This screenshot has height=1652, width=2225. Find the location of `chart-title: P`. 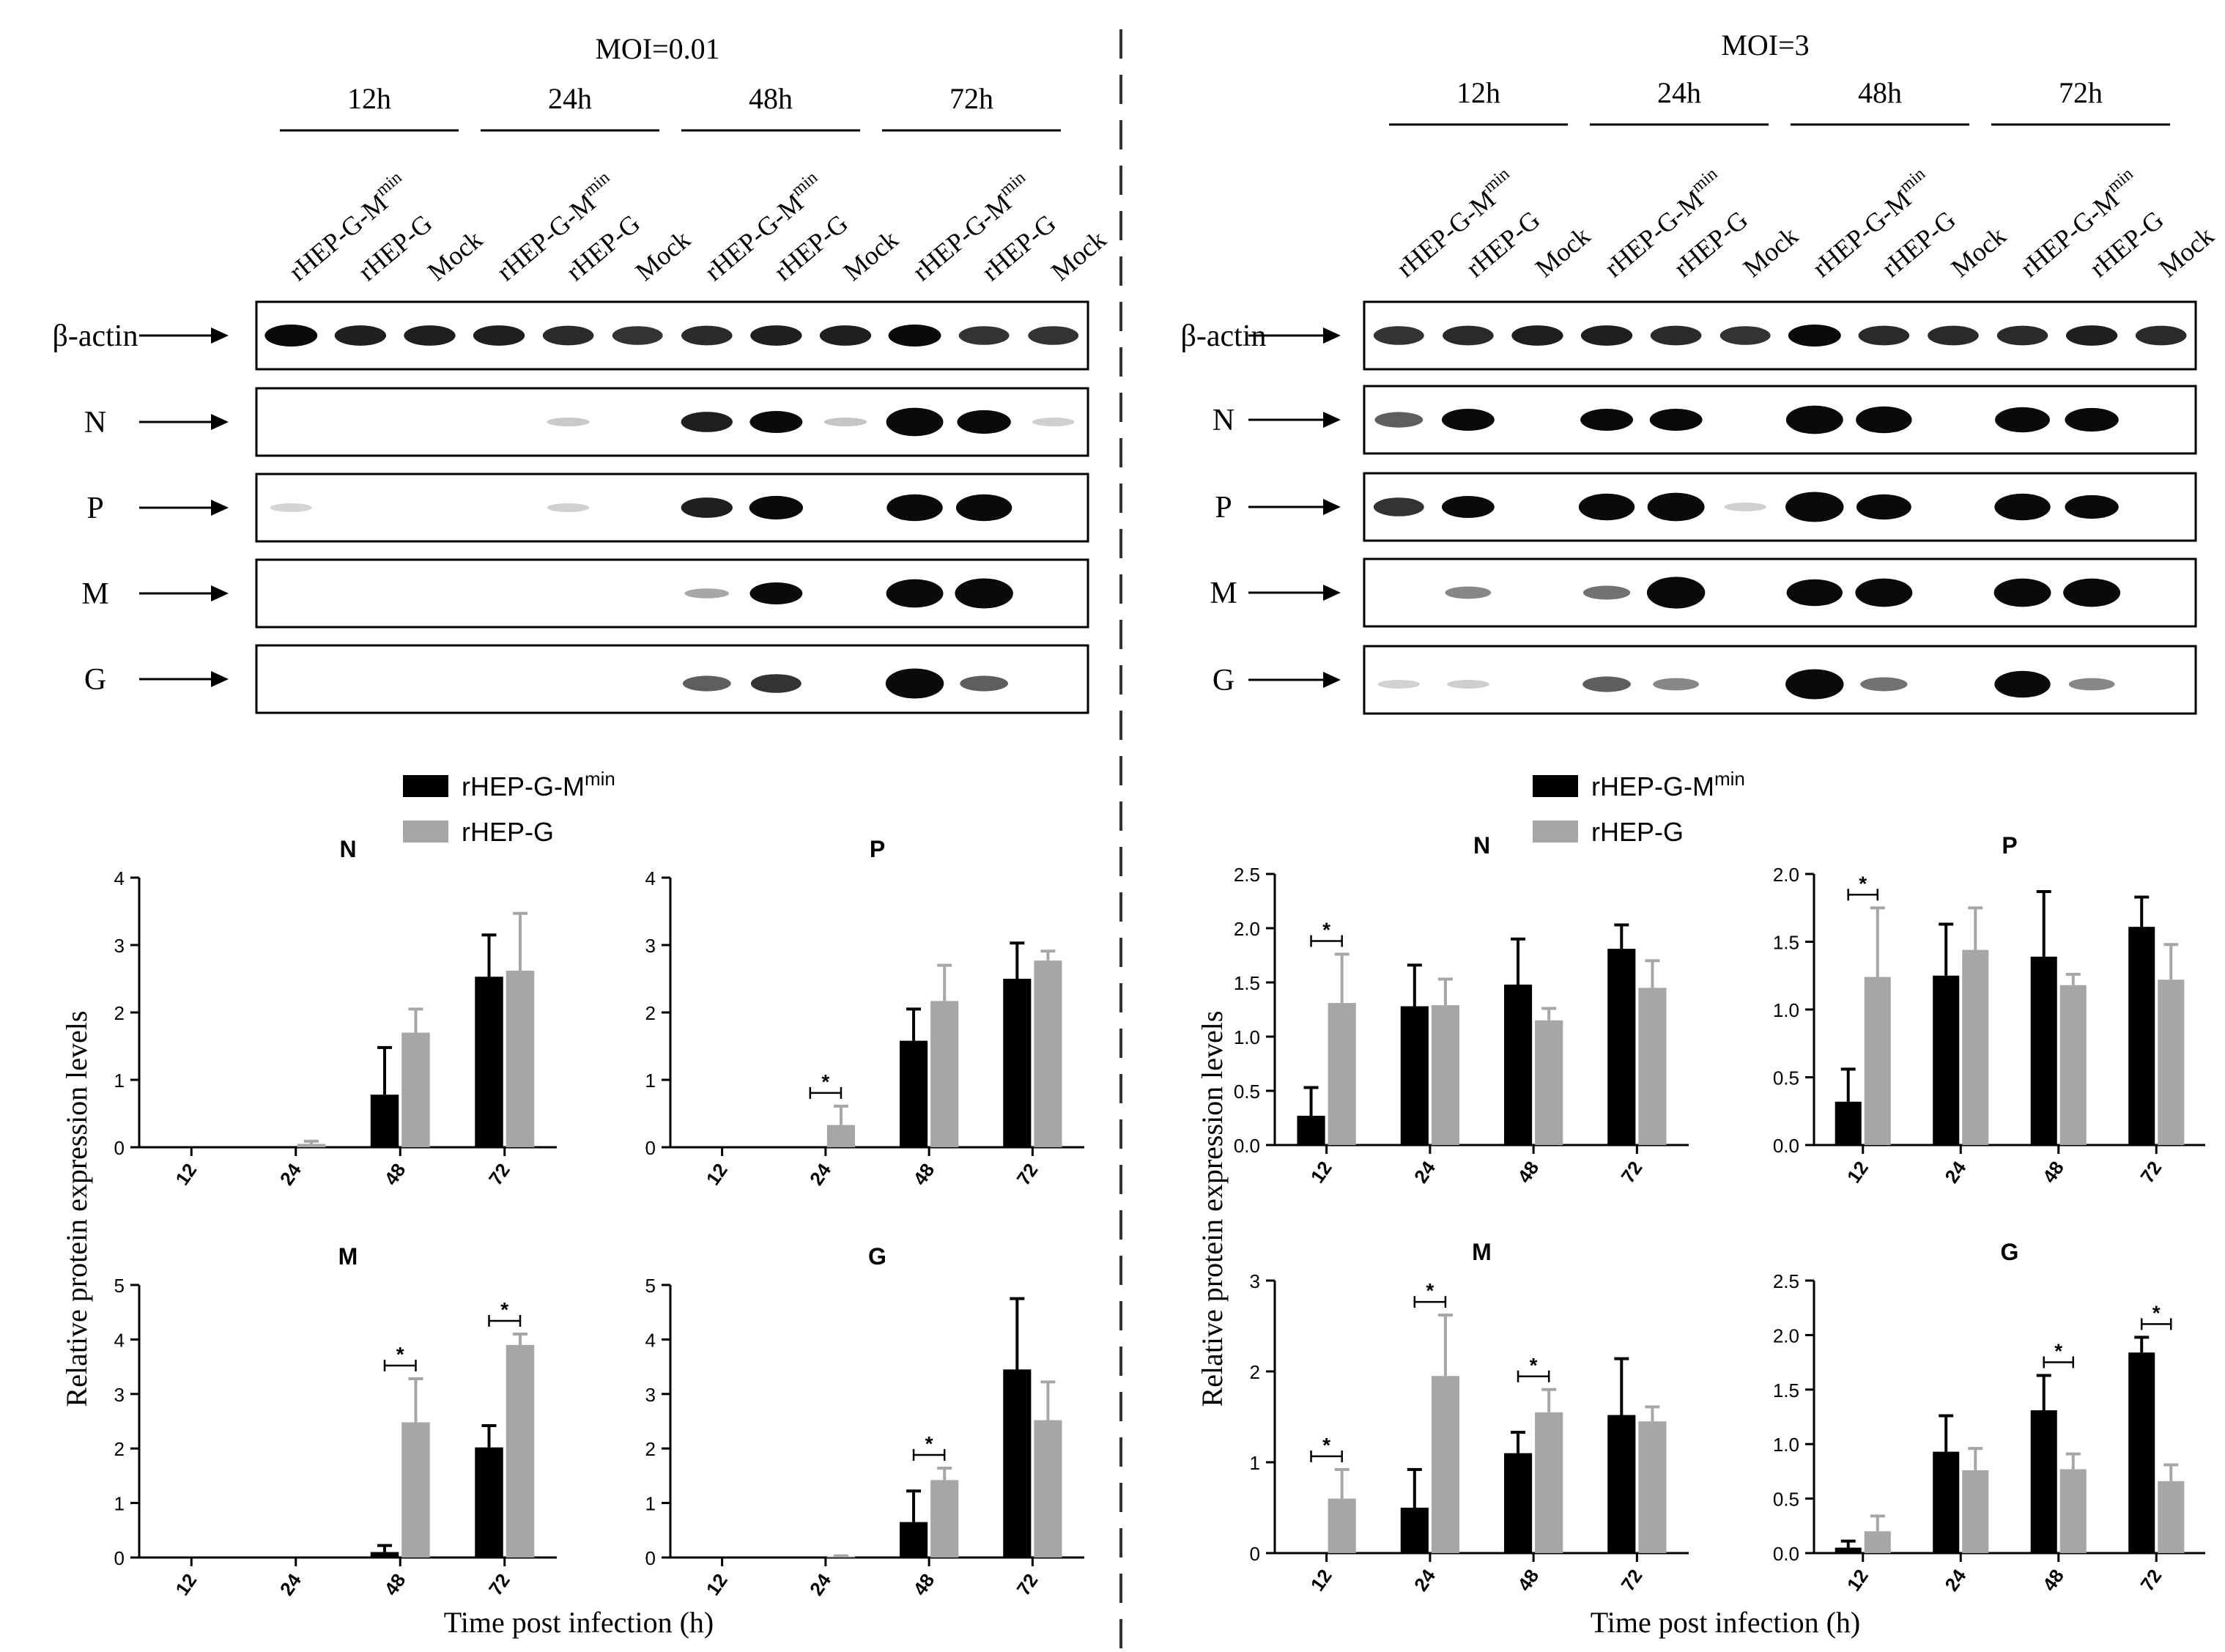

chart-title: P is located at coordinates (2009, 845).